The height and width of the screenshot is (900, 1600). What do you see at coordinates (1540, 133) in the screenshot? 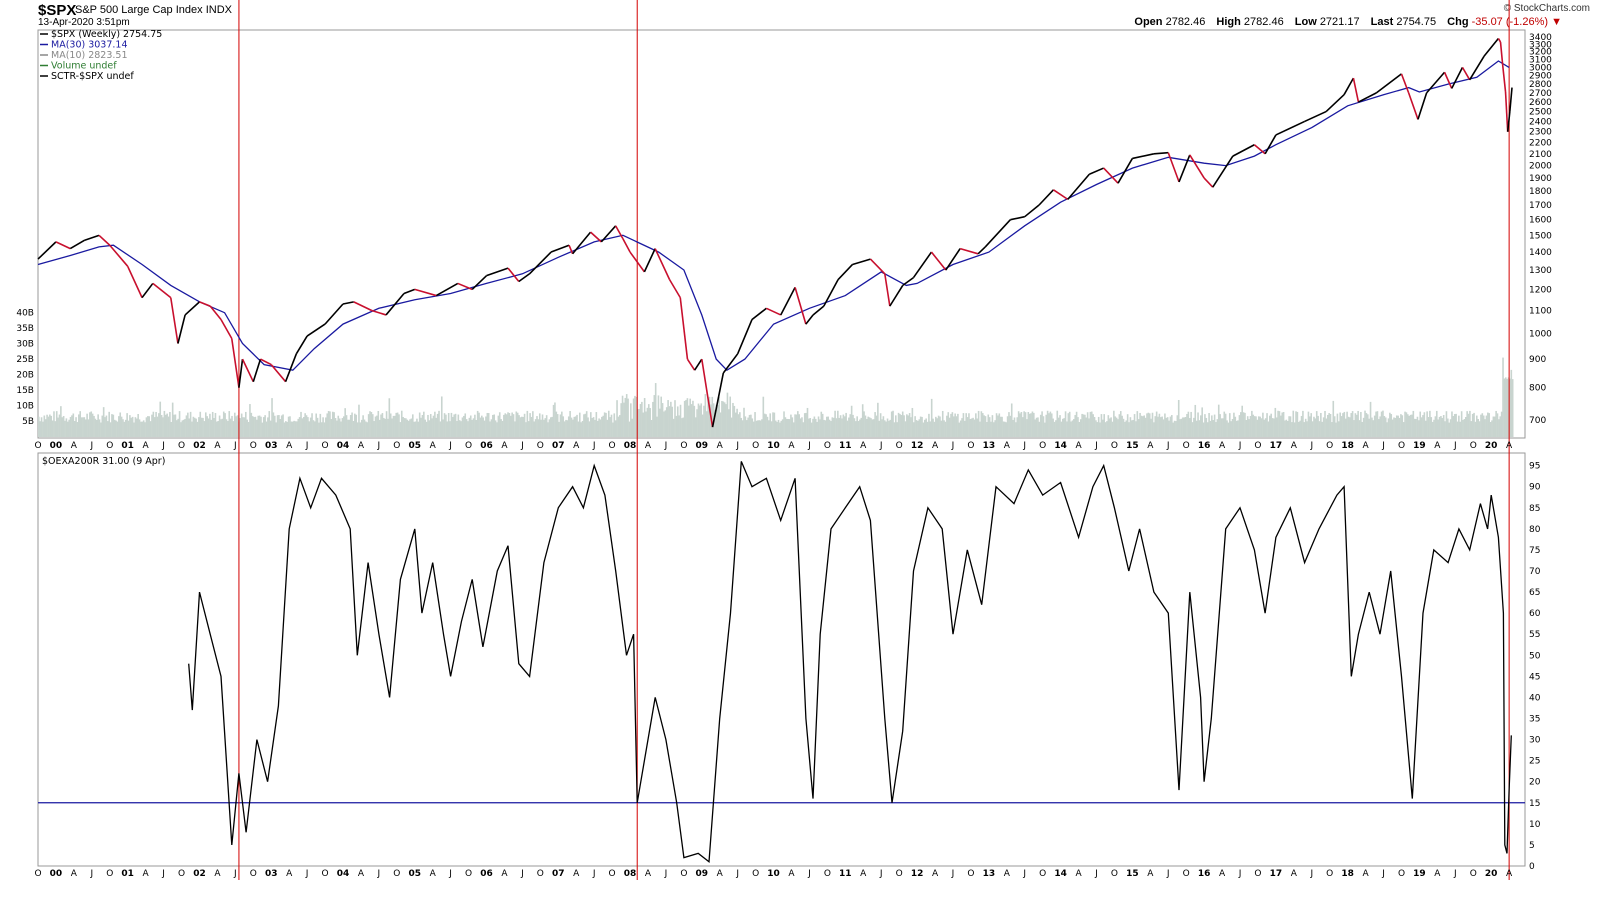
I see `price-tick-label: 2300` at bounding box center [1540, 133].